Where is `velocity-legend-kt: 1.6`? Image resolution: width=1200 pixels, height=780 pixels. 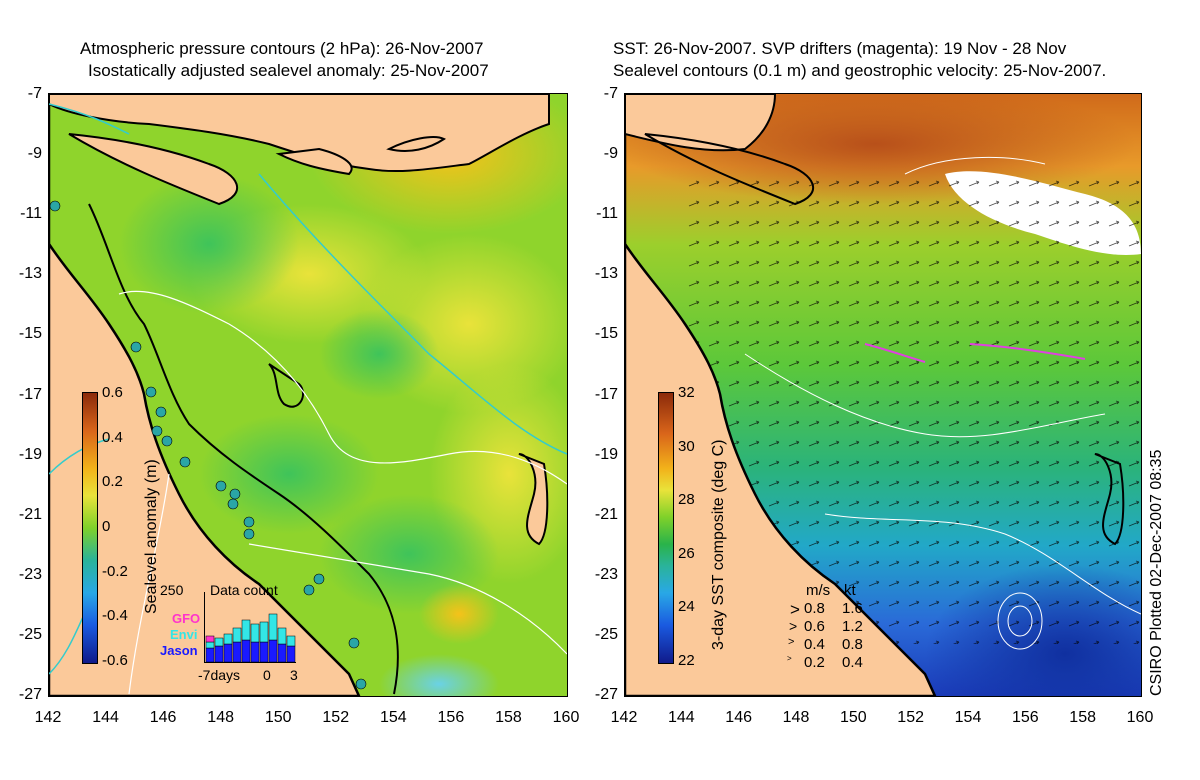 velocity-legend-kt: 1.6 is located at coordinates (852, 608).